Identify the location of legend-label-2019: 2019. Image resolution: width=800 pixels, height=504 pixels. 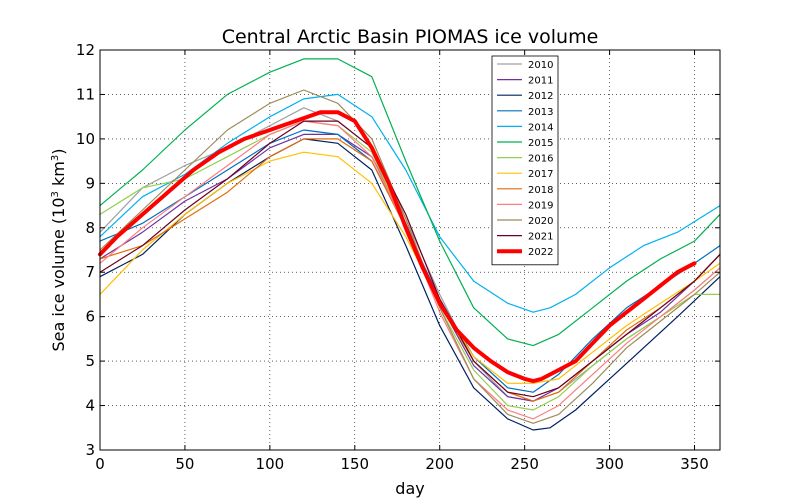
(540, 205).